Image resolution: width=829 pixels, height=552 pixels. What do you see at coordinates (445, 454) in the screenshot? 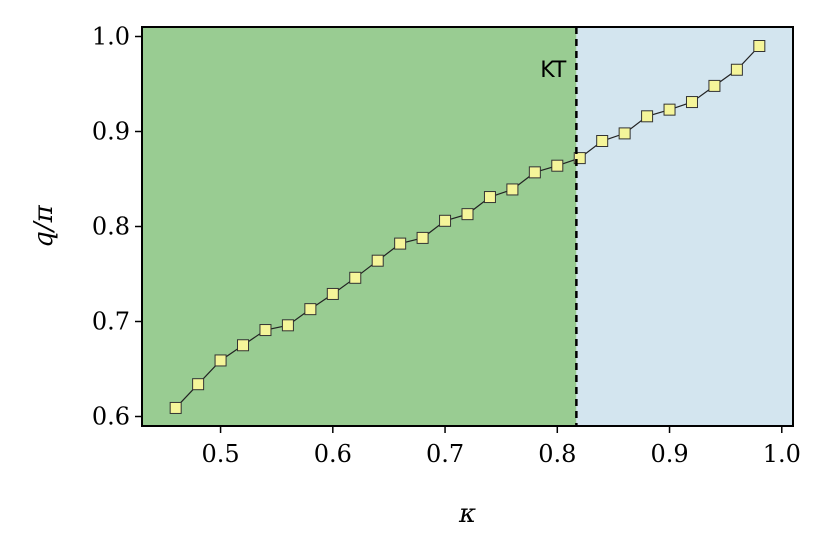
I see `x-tick-label: 0.7` at bounding box center [445, 454].